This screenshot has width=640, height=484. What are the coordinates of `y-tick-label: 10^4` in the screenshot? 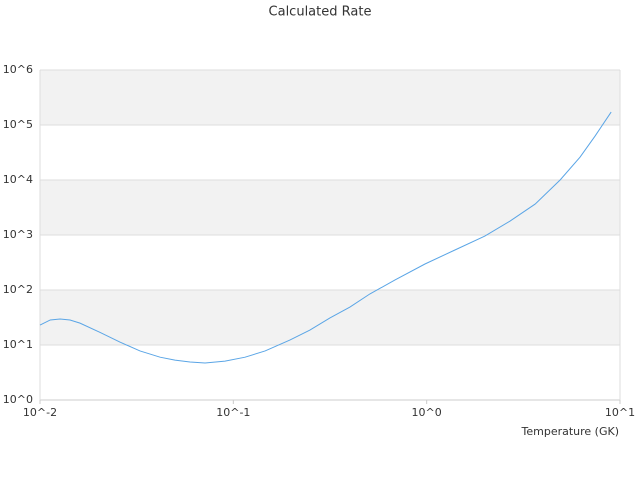 It's located at (18, 179).